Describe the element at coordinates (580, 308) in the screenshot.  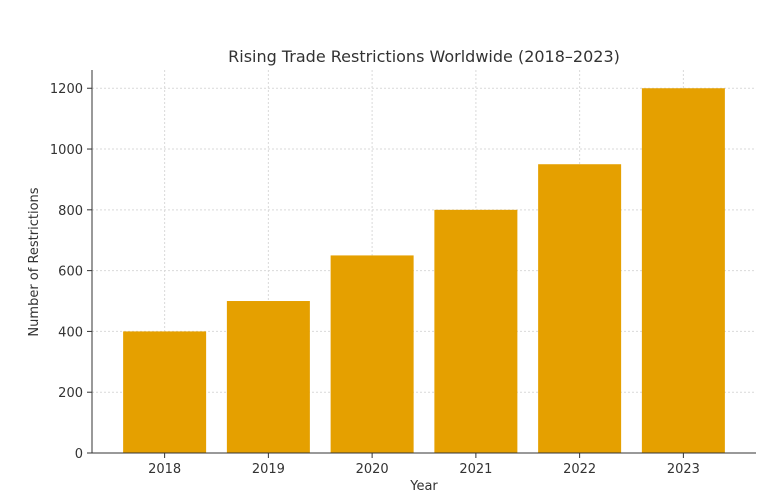
I see `bar-2022` at that location.